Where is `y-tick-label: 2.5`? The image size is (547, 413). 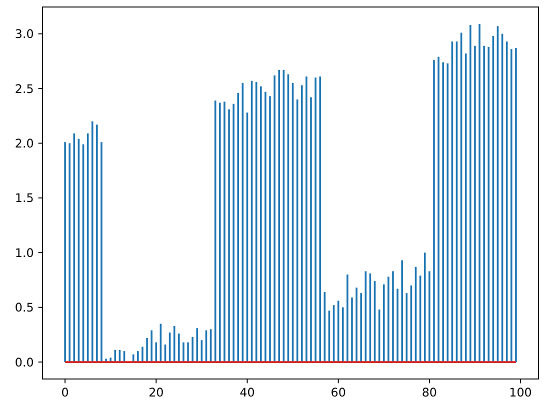
y-tick-label: 2.5 is located at coordinates (24, 89).